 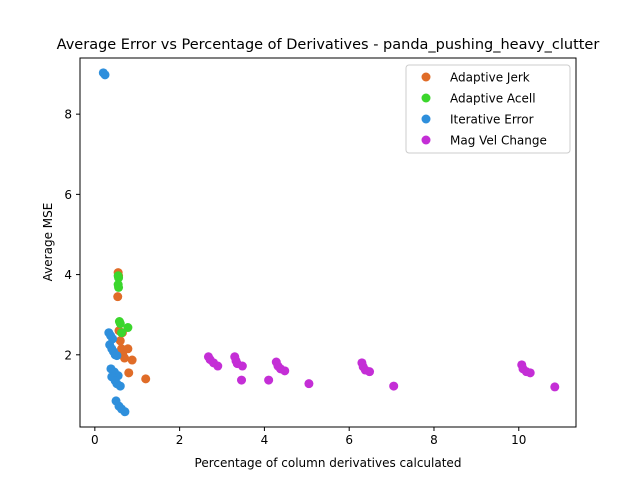 What do you see at coordinates (493, 99) in the screenshot?
I see `legend-label-1: Adaptive Acell` at bounding box center [493, 99].